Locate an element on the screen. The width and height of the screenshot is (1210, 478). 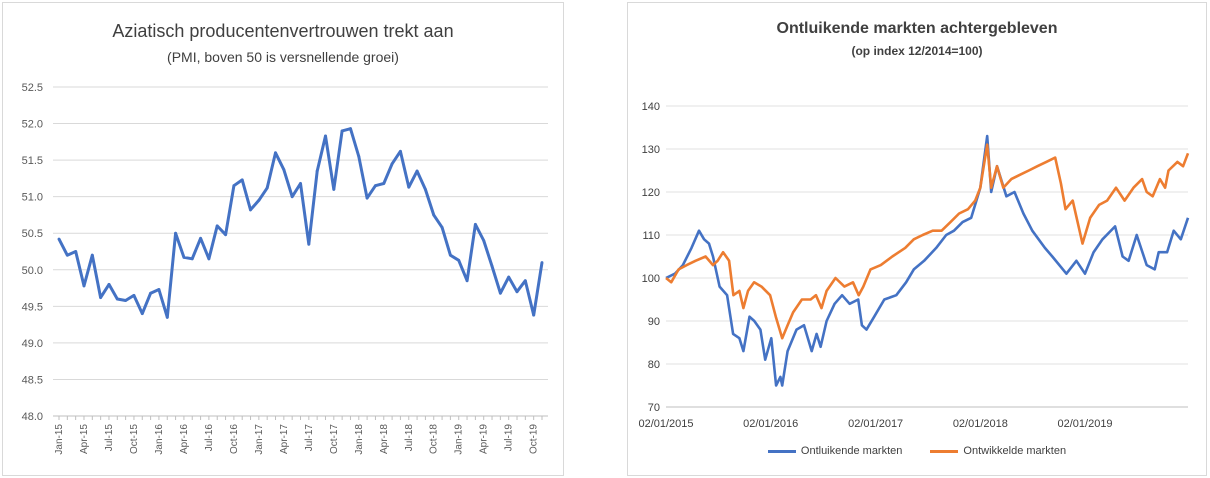
x-tick-label: Oct-17 is located at coordinates (334, 439).